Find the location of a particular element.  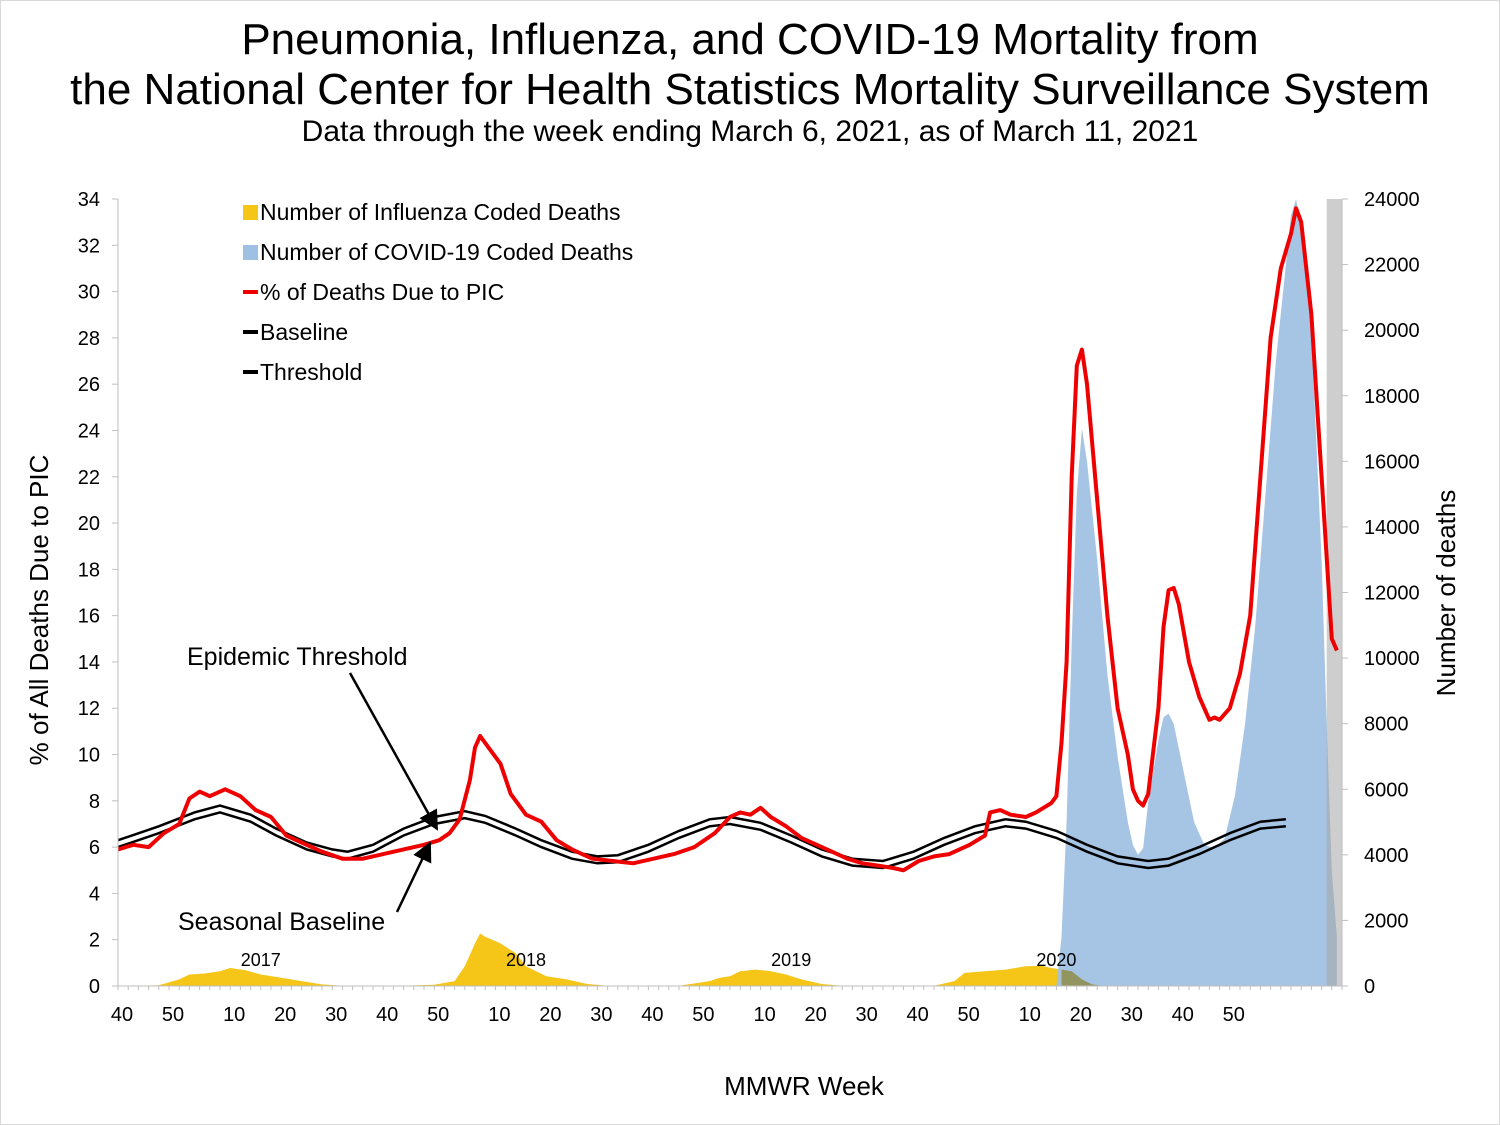

y-right-tick-label: 12000 is located at coordinates (1392, 594).